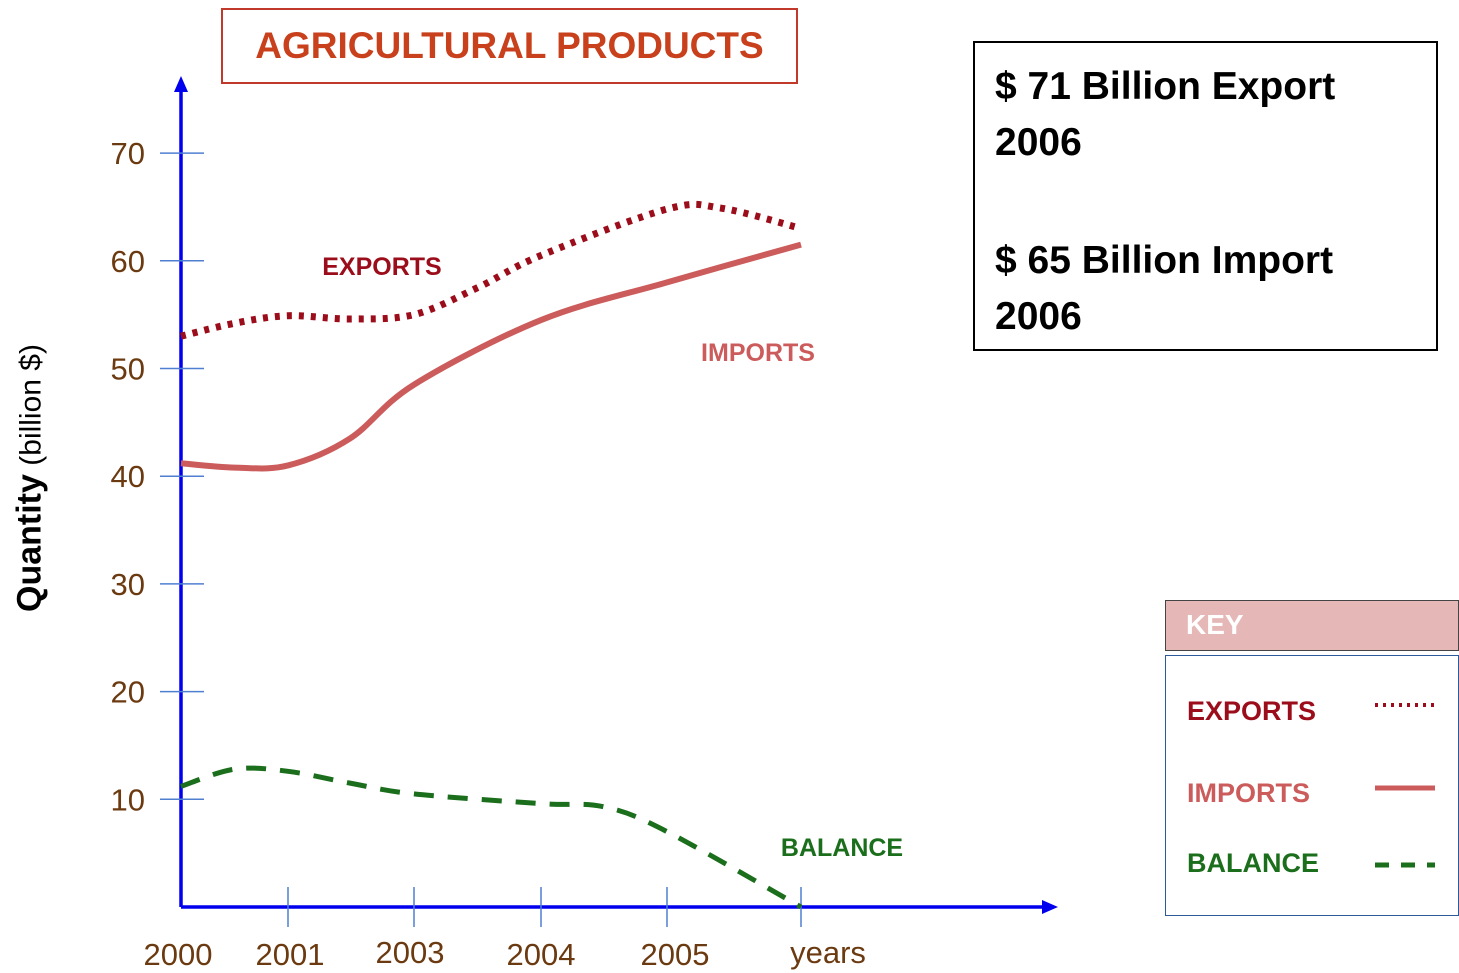 The width and height of the screenshot is (1459, 973). What do you see at coordinates (181, 84) in the screenshot?
I see `y-axis-arrow` at bounding box center [181, 84].